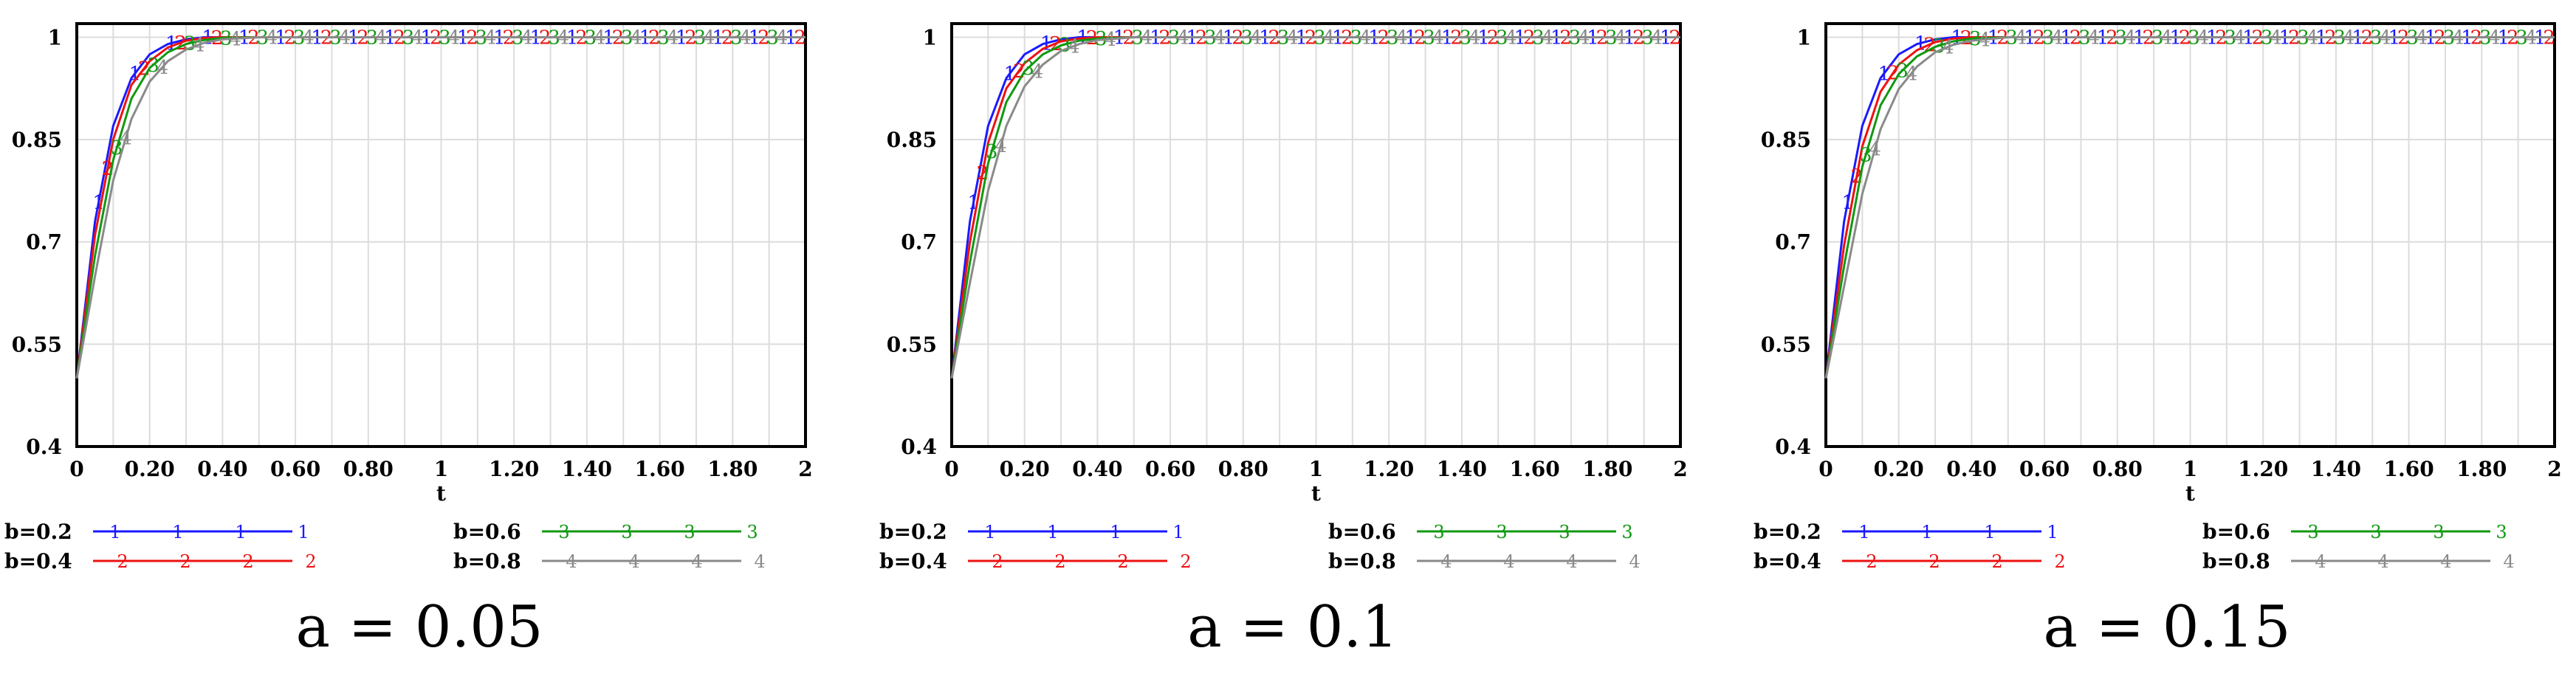  Describe the element at coordinates (419, 628) in the screenshot. I see `panel-caption-1: a = 0.05` at that location.